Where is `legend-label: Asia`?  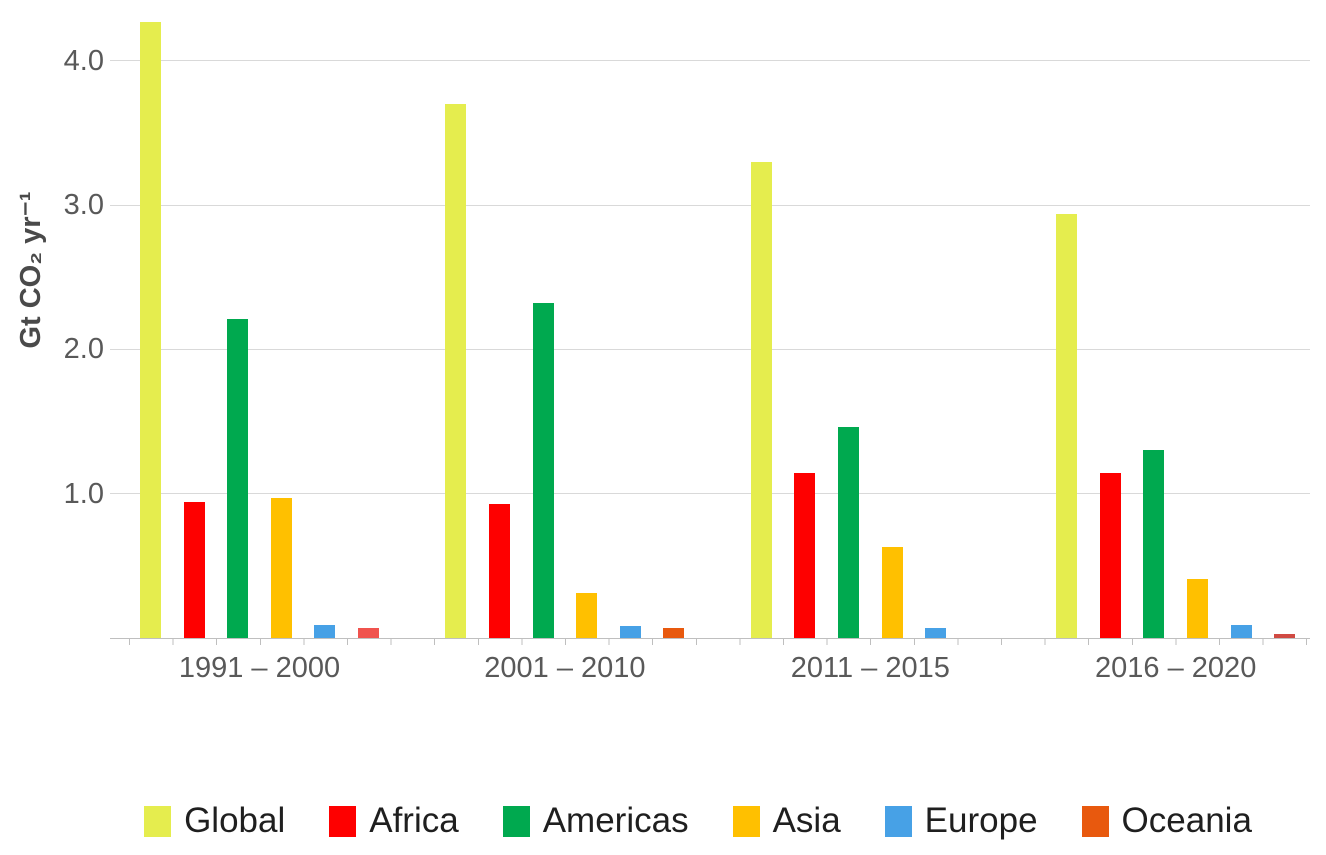
legend-label: Asia is located at coordinates (806, 820).